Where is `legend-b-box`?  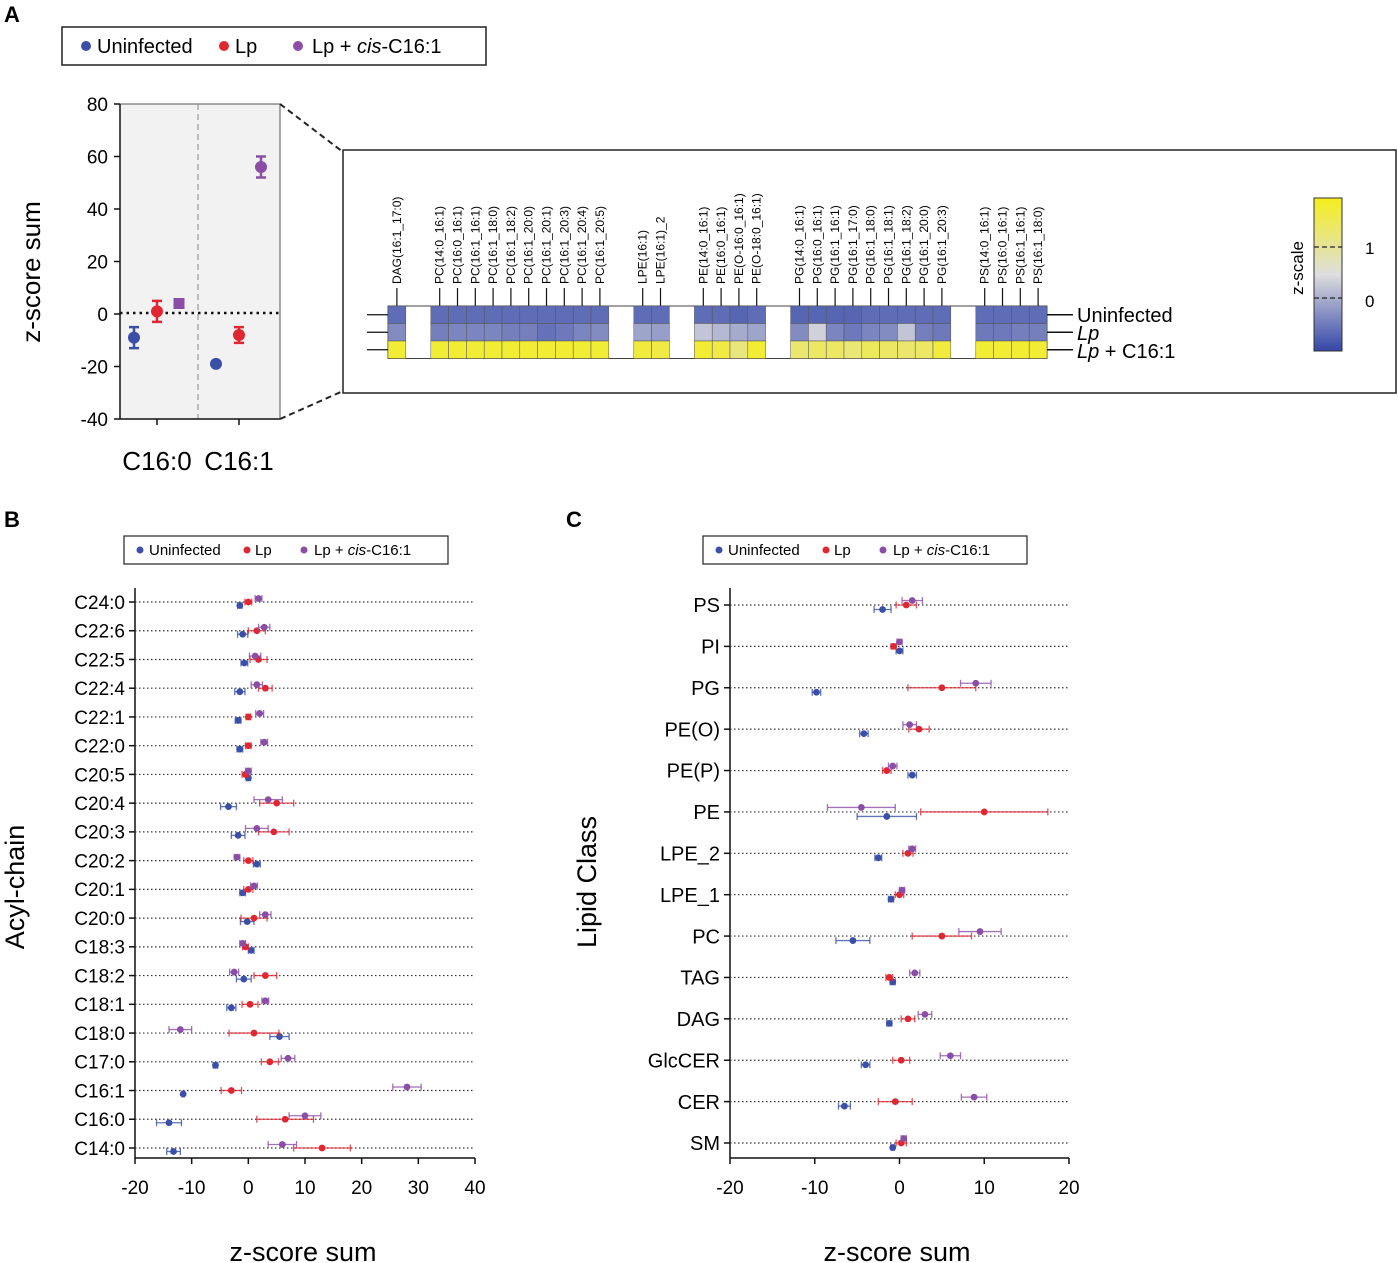
legend-b-box is located at coordinates (286, 550).